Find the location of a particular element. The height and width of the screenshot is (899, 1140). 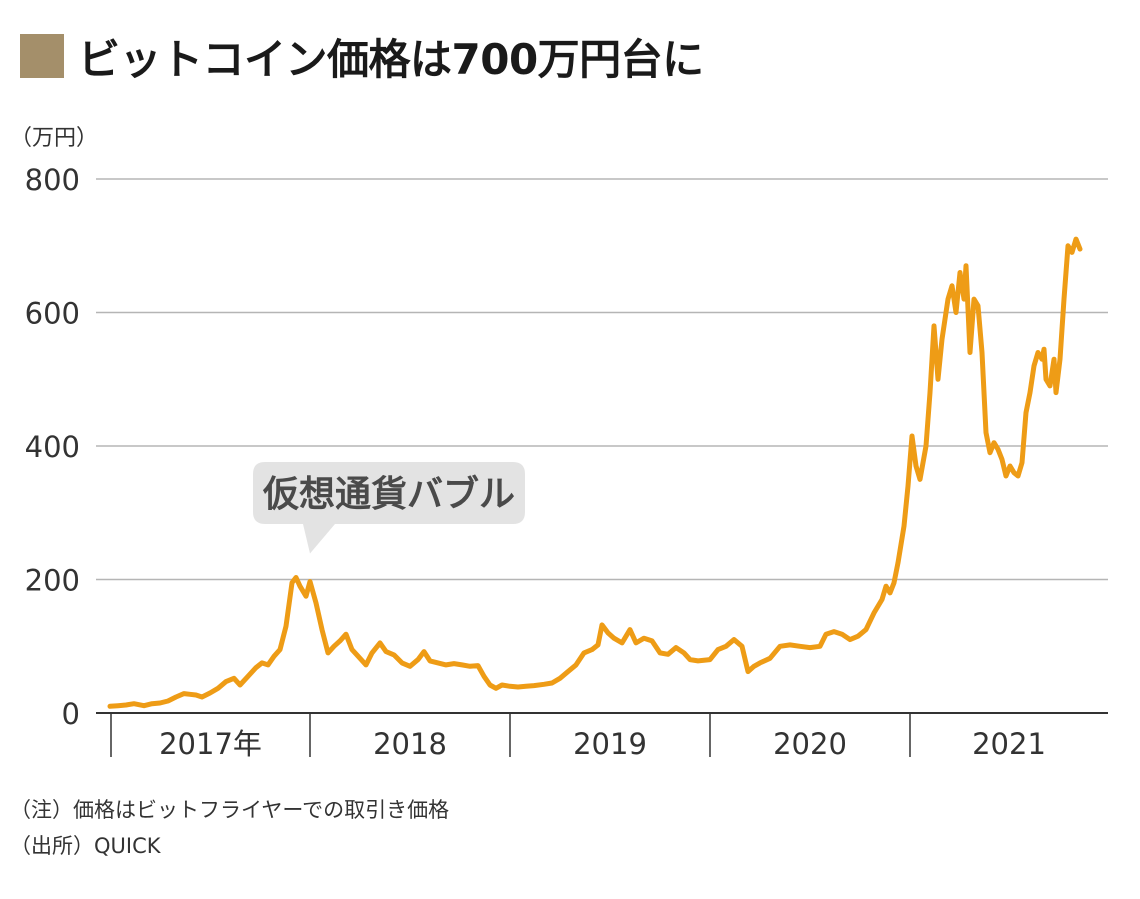

y-axis-unit-label: （万円） is located at coordinates (54, 138).